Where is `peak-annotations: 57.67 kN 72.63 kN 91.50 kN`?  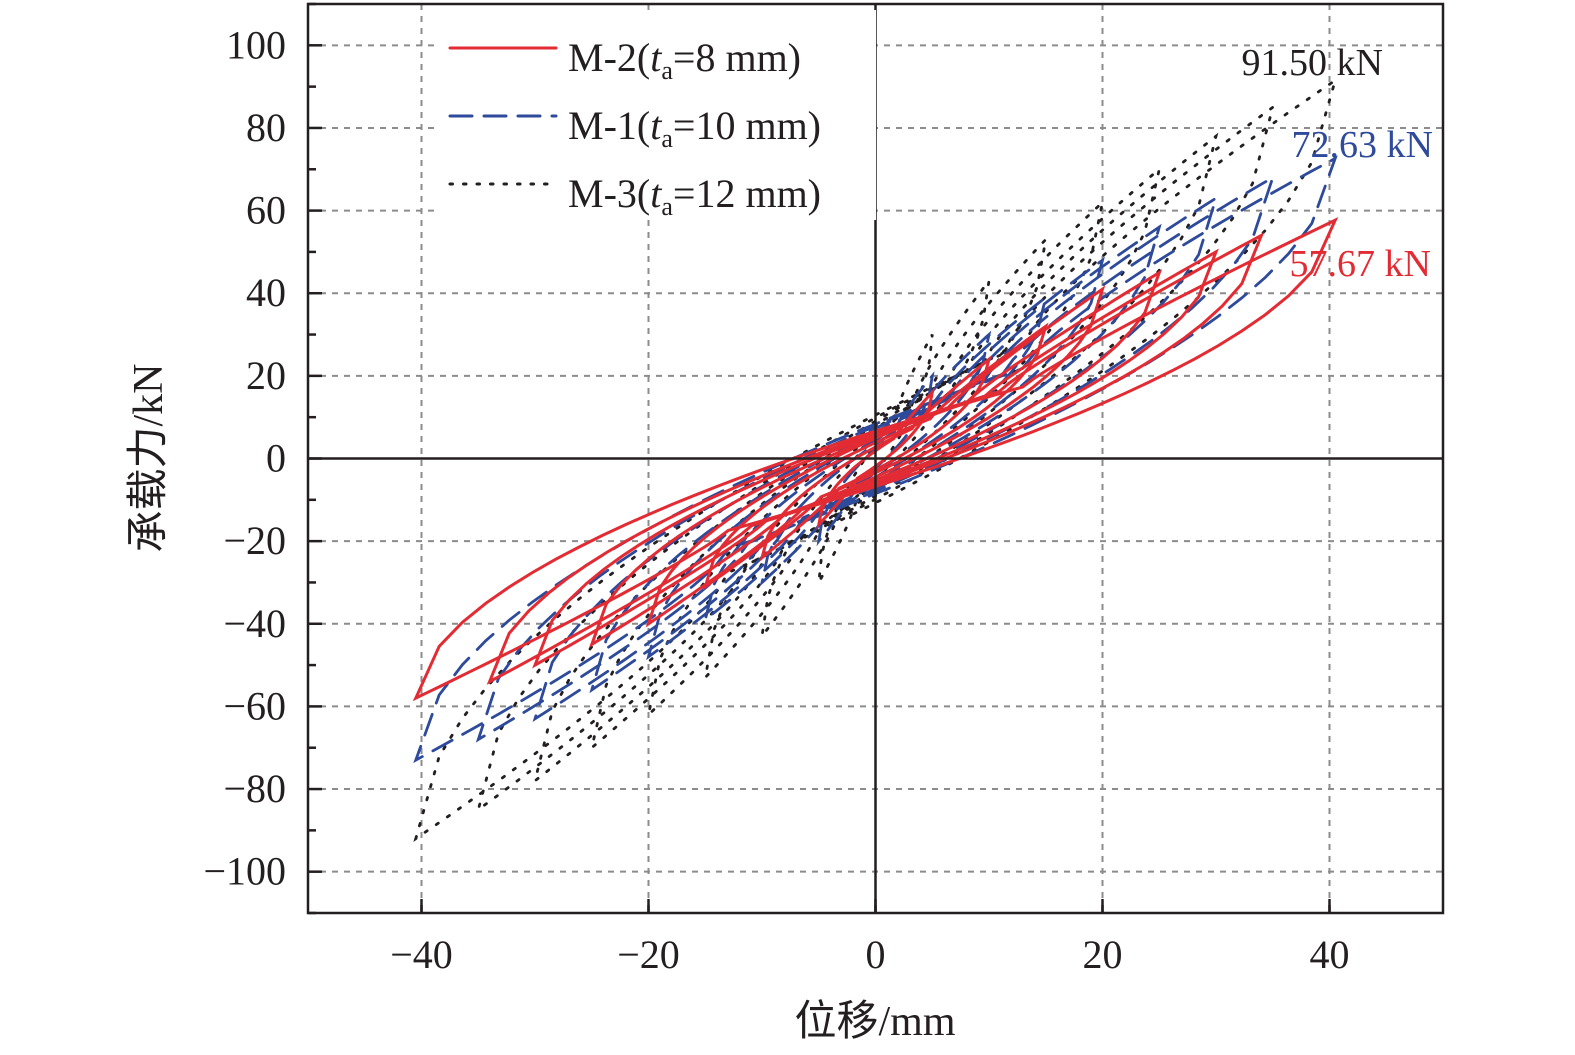
peak-annotations: 57.67 kN 72.63 kN 91.50 kN is located at coordinates (1337, 163).